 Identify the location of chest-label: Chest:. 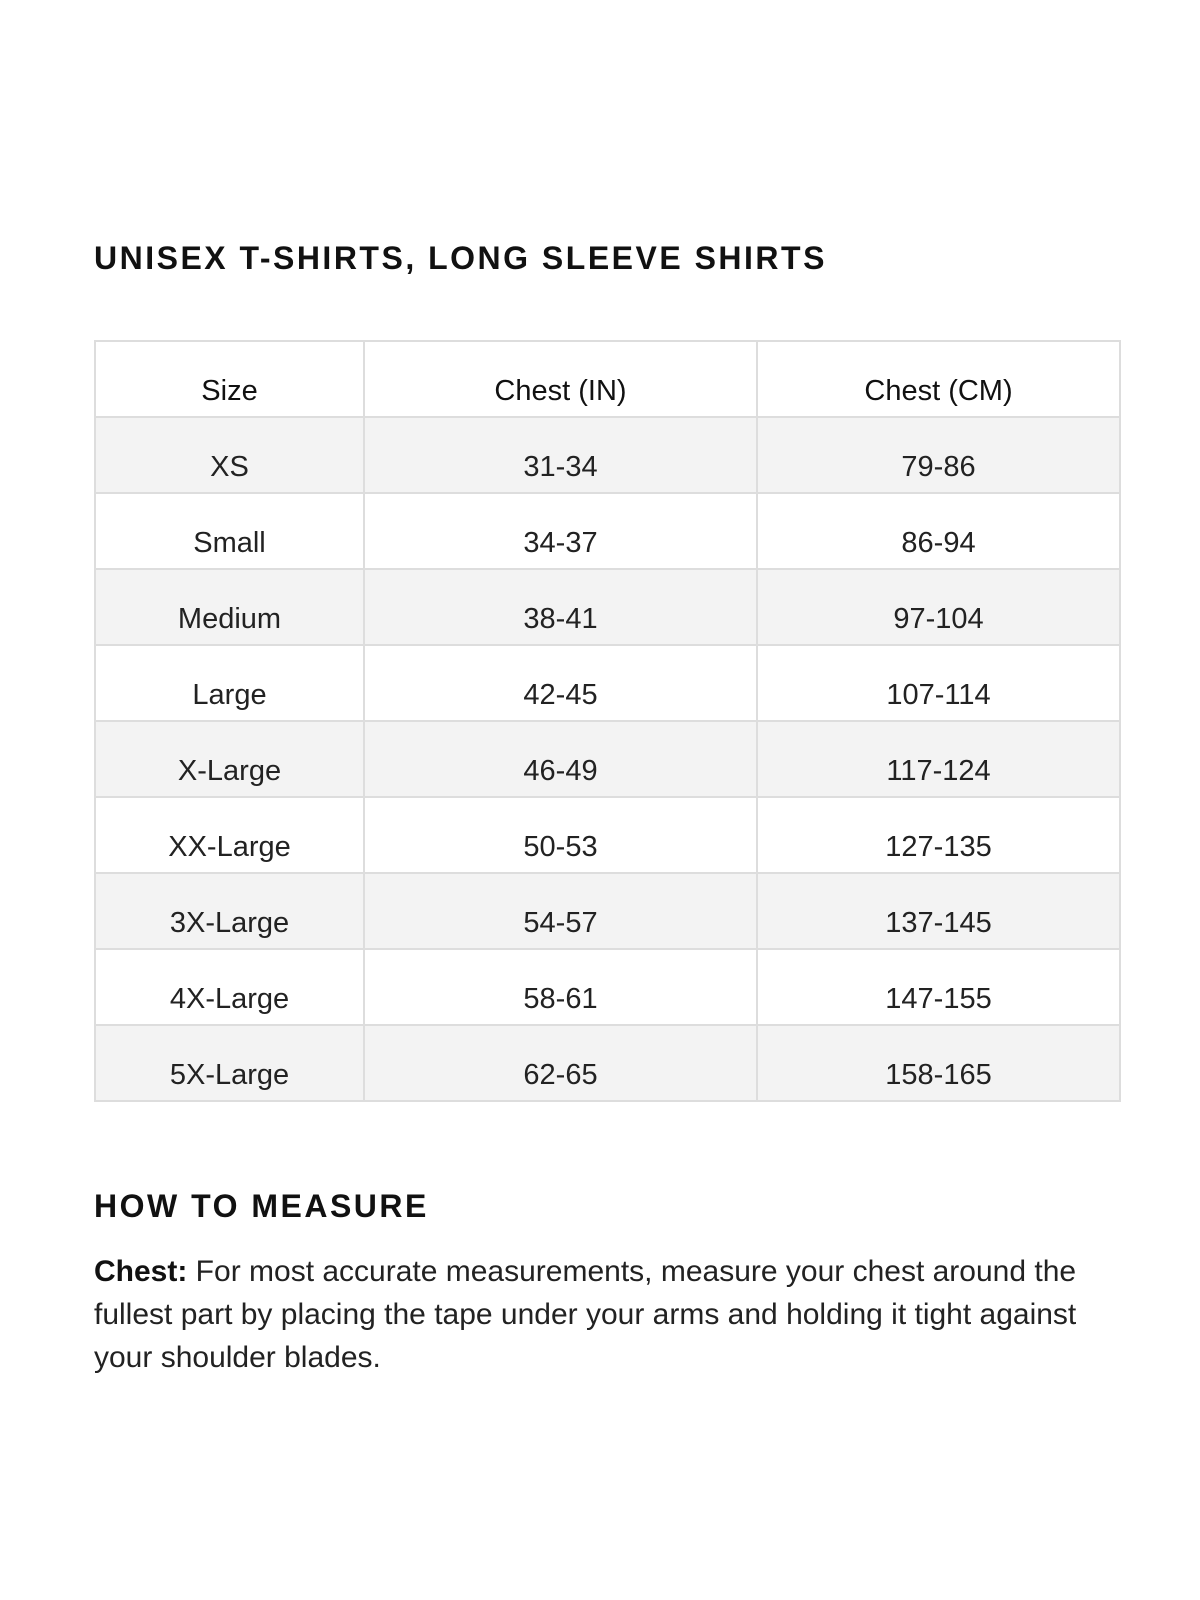
(141, 1271).